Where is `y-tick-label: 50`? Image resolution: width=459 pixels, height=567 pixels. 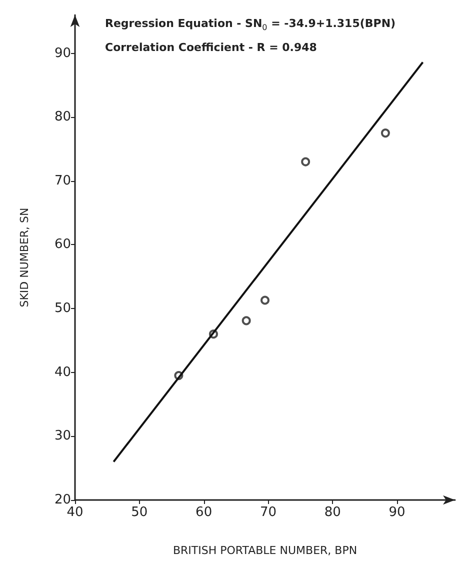
y-tick-label: 50 is located at coordinates (62, 308).